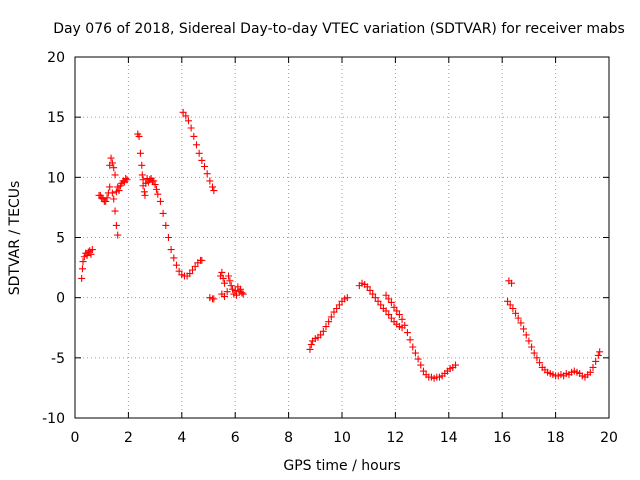  I want to click on x-tick-label: 18, so click(556, 438).